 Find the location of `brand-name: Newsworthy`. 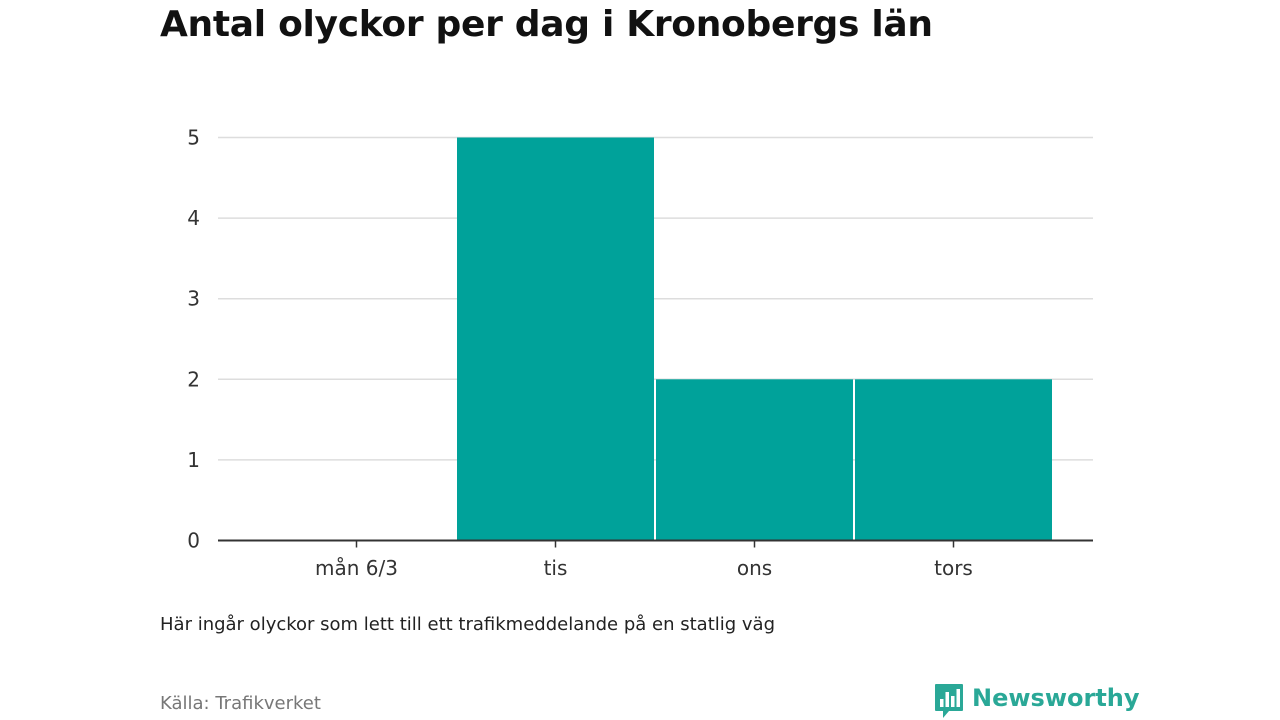

brand-name: Newsworthy is located at coordinates (1056, 698).